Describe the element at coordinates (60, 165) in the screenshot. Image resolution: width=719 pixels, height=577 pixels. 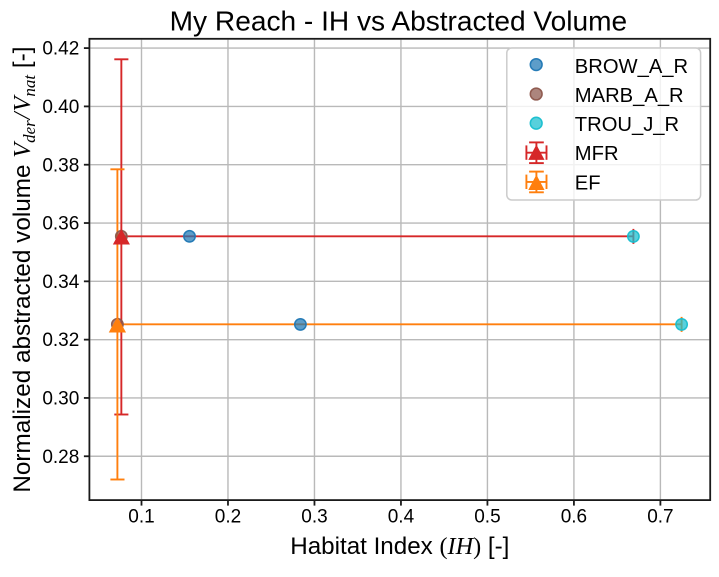
I see `svg-text: 0.38` at that location.